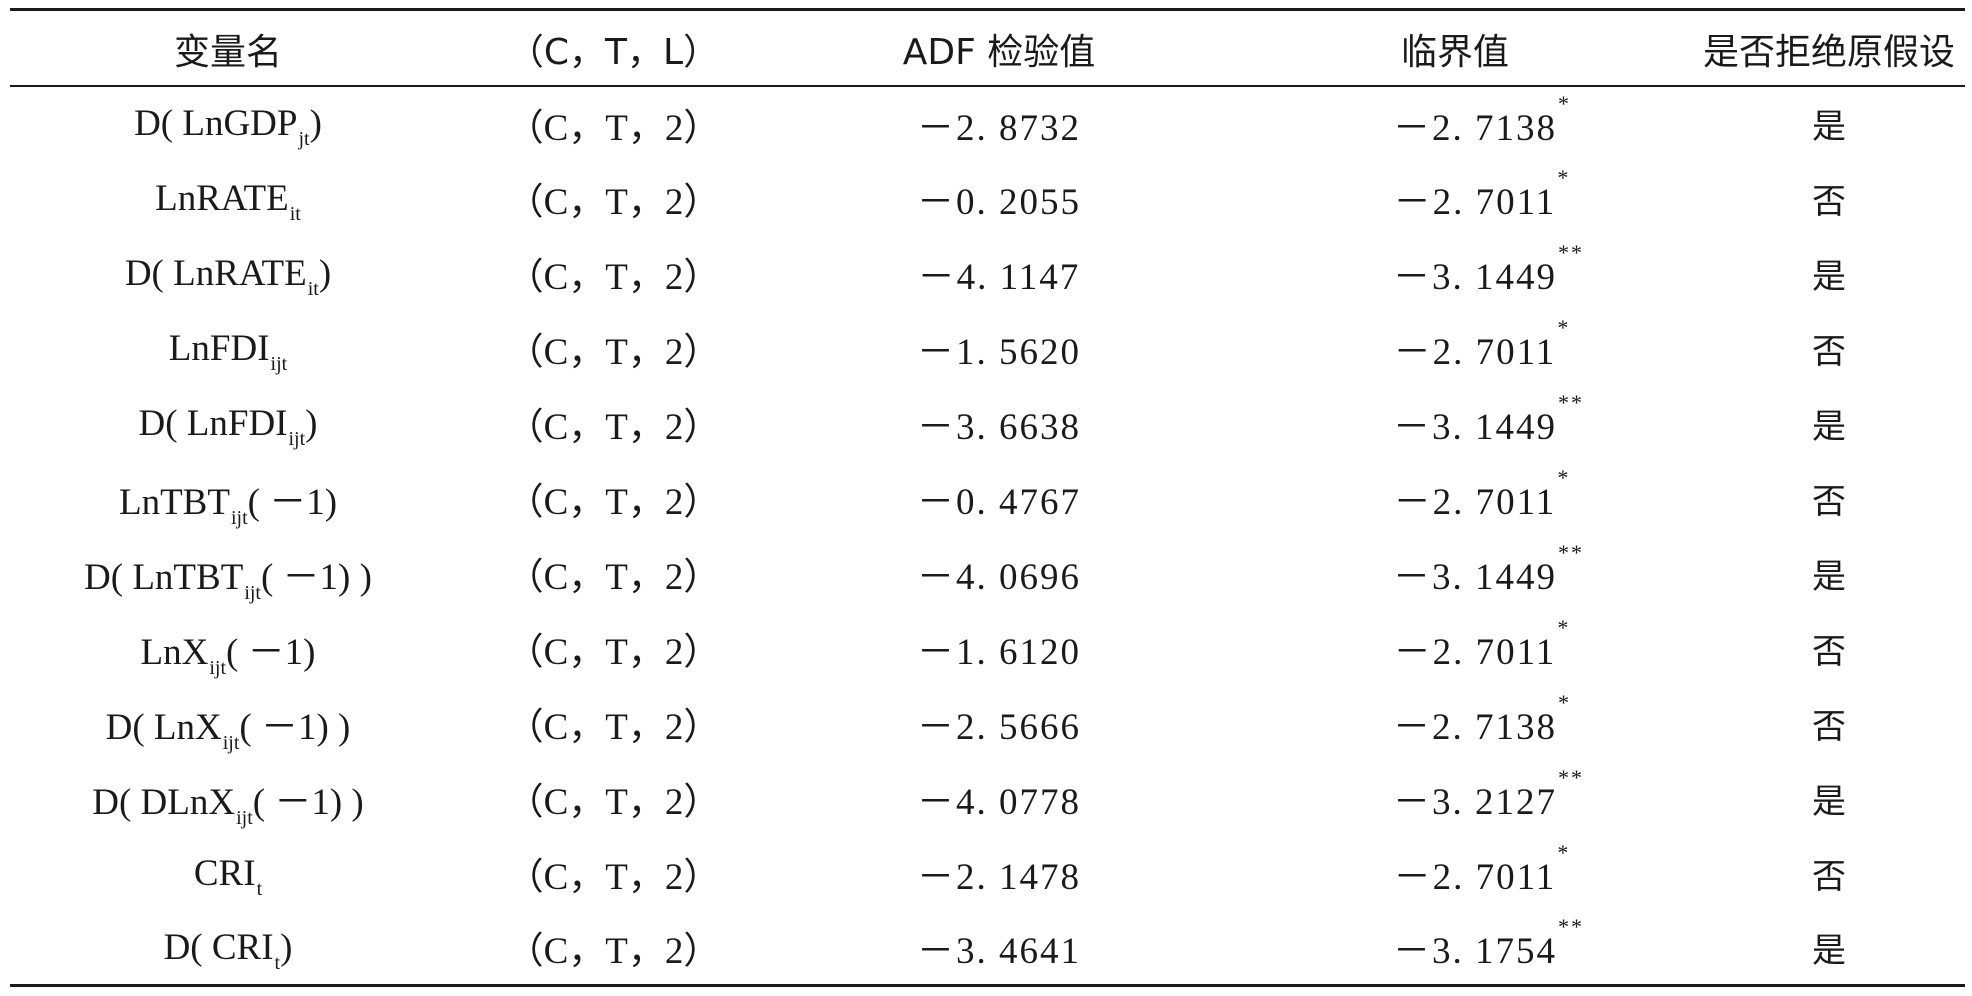 The width and height of the screenshot is (1972, 996). I want to click on adf-value-cell: －0. 4767, so click(999, 502).